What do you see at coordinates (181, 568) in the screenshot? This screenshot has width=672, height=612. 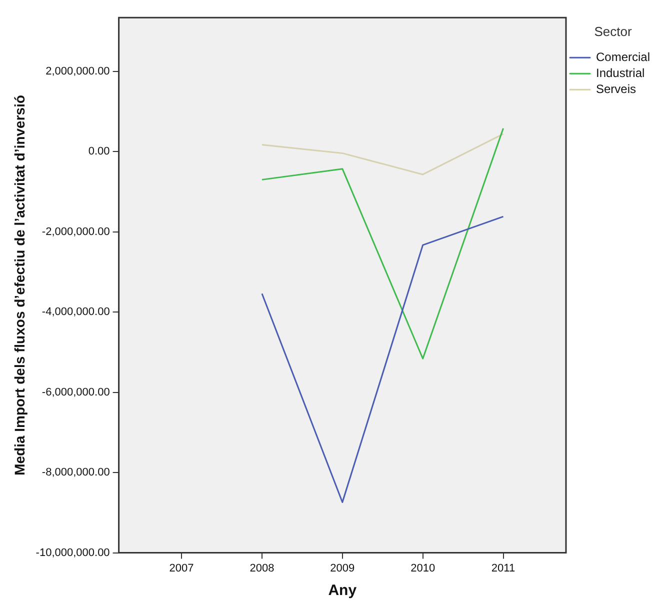 I see `x-tick-label: 2007` at bounding box center [181, 568].